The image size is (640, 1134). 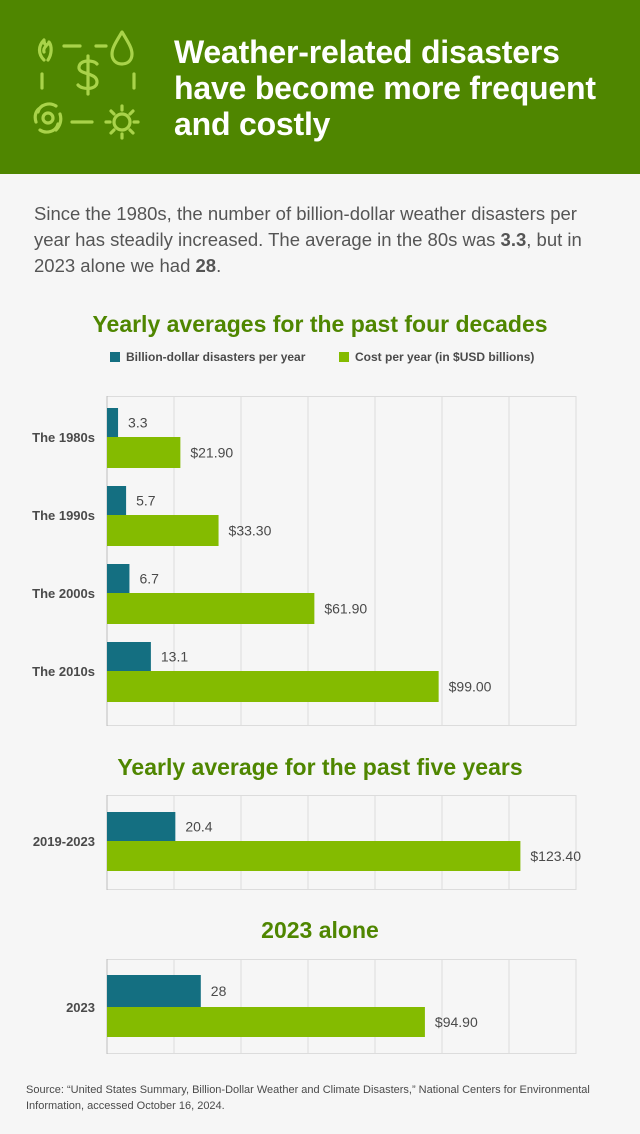 What do you see at coordinates (63, 437) in the screenshot?
I see `category-label: The 1980s` at bounding box center [63, 437].